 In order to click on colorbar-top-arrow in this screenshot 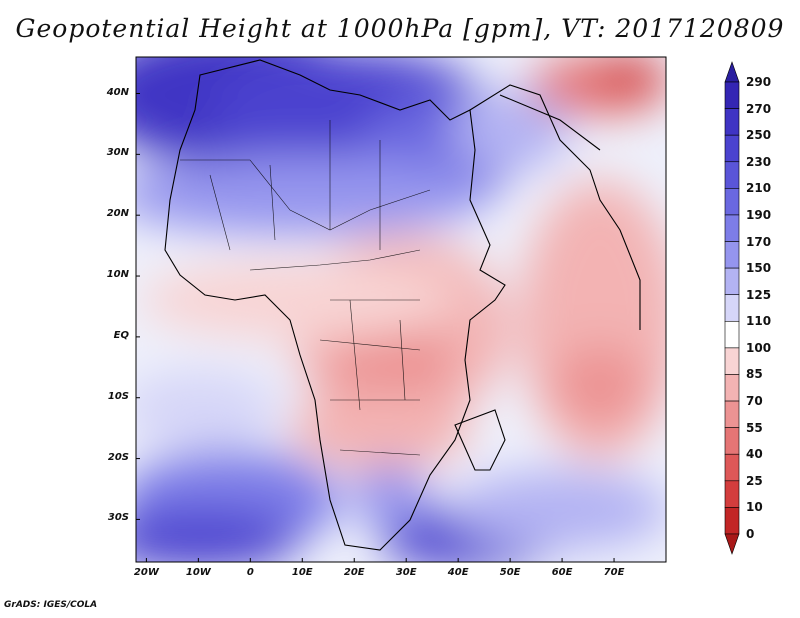, I will do `click(732, 72)`.